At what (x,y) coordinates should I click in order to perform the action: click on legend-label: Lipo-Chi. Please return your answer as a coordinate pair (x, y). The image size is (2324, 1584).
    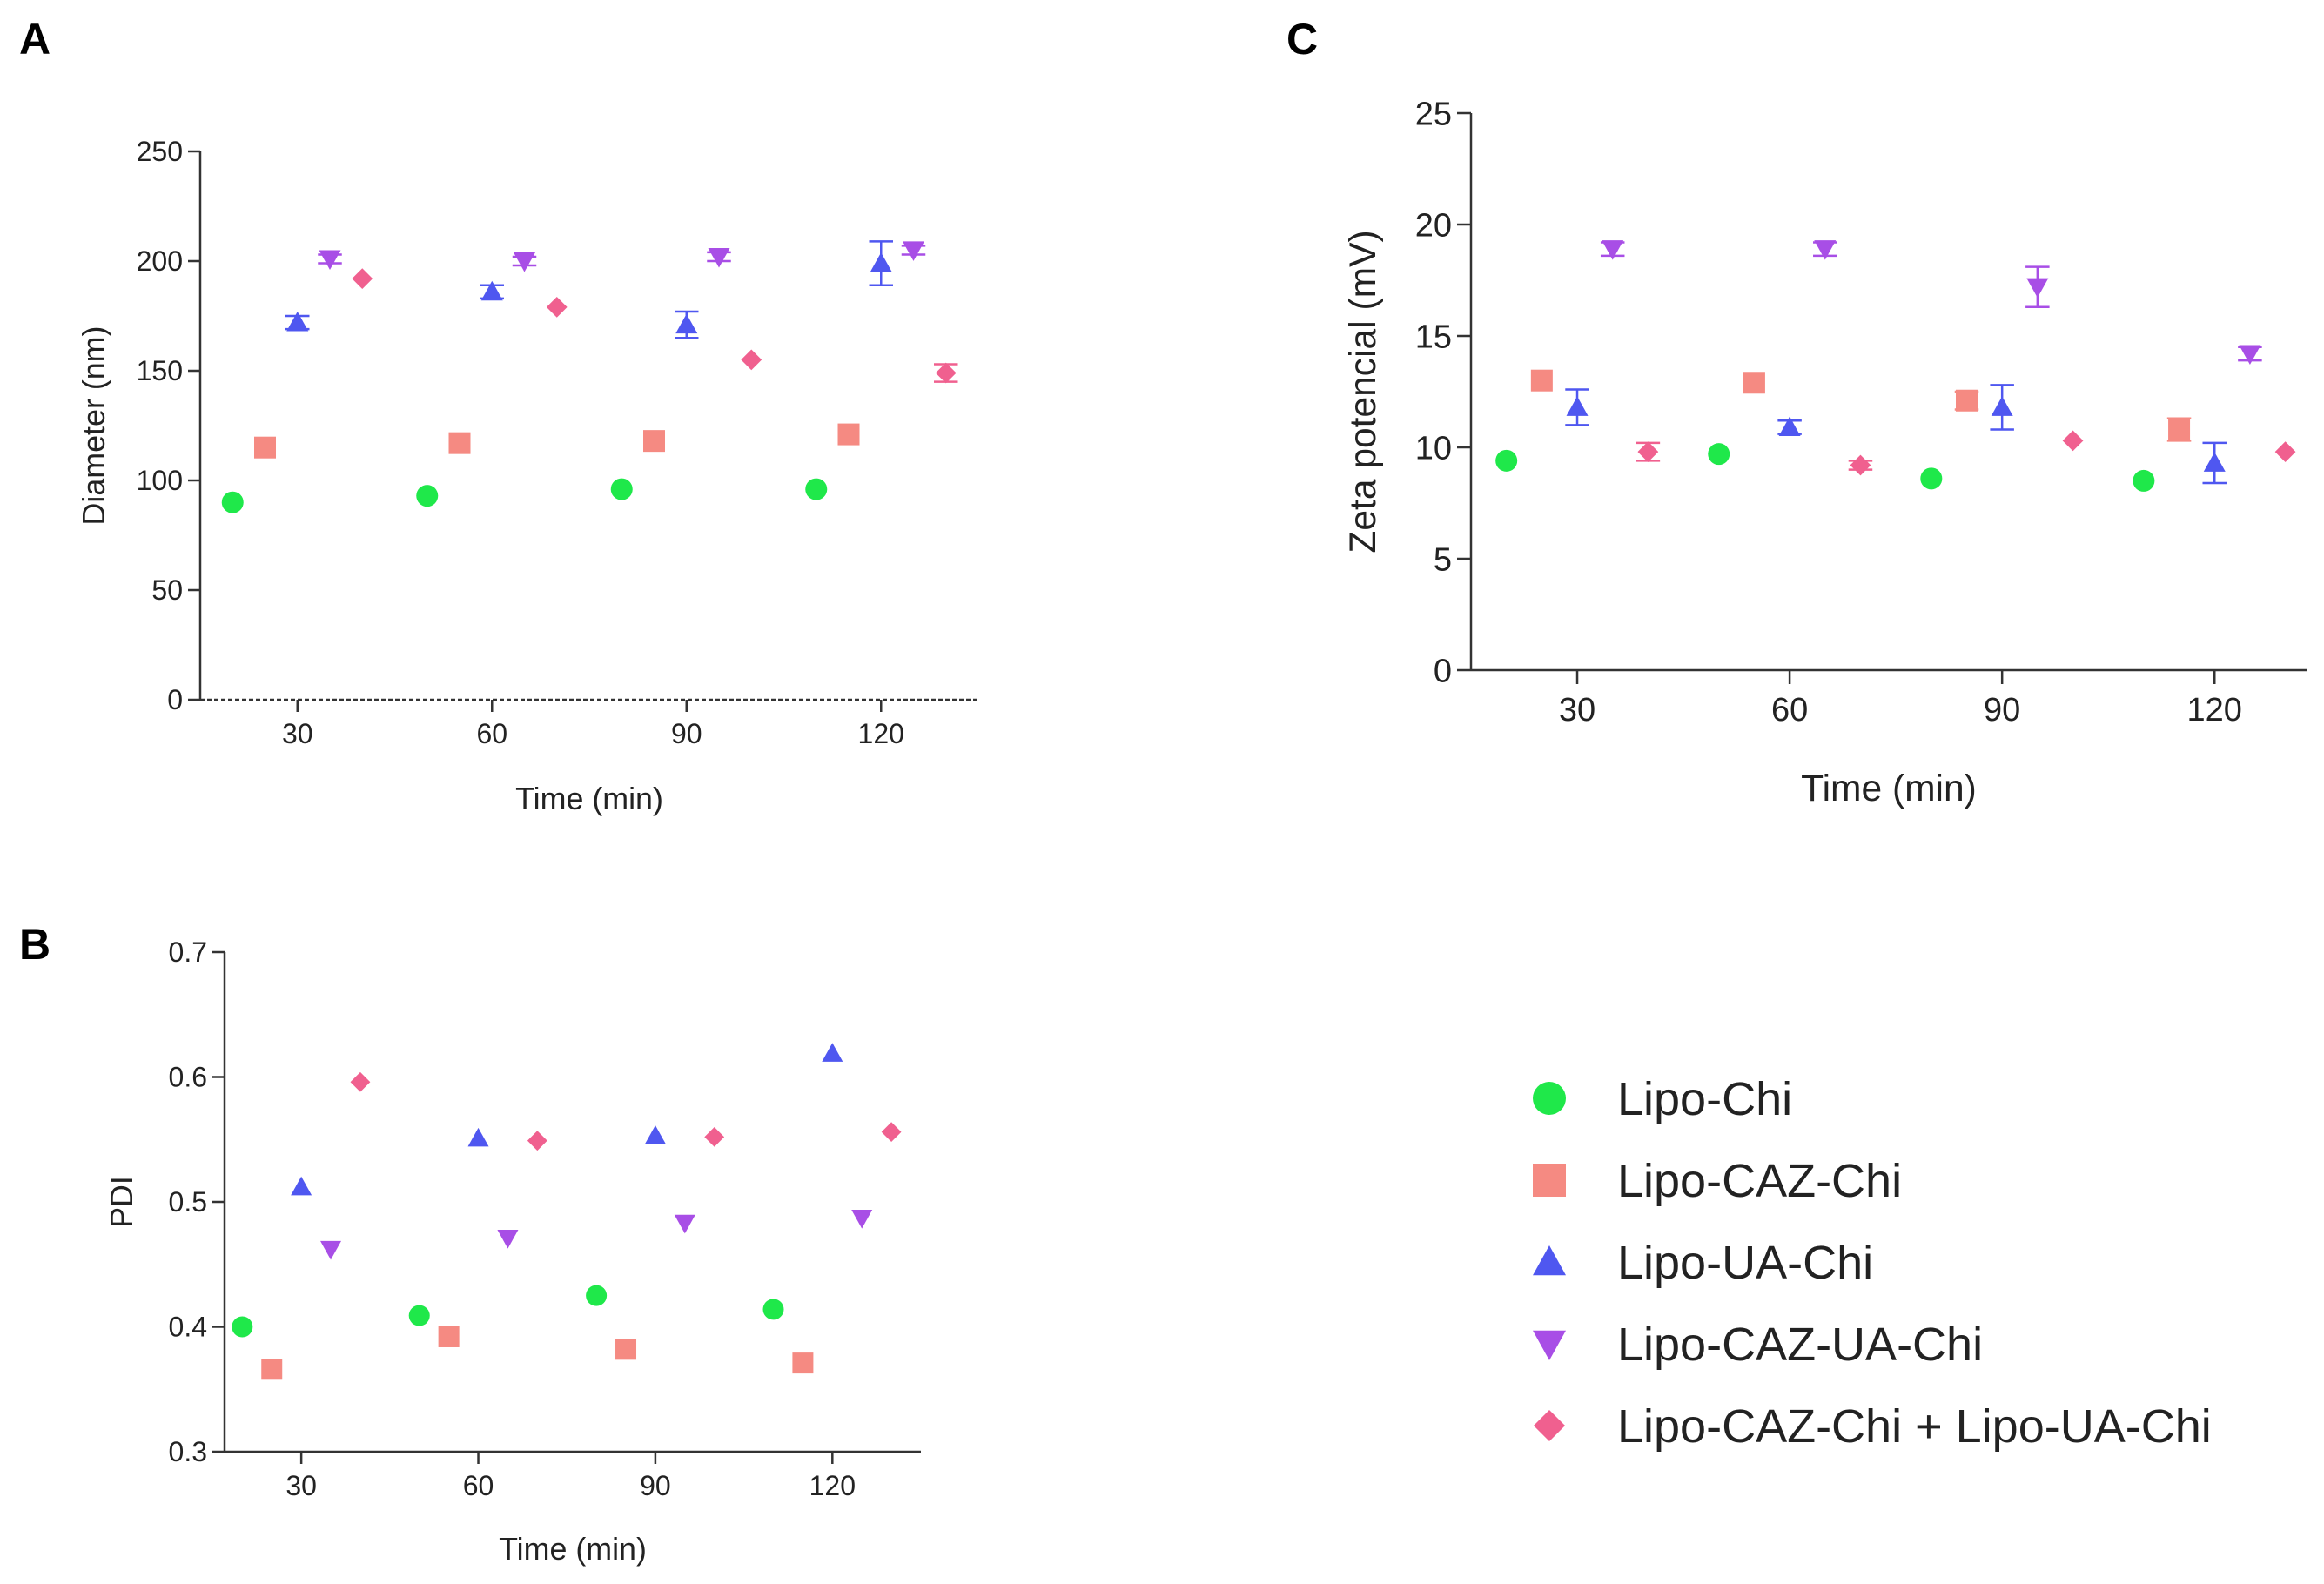
    Looking at the image, I should click on (1704, 1099).